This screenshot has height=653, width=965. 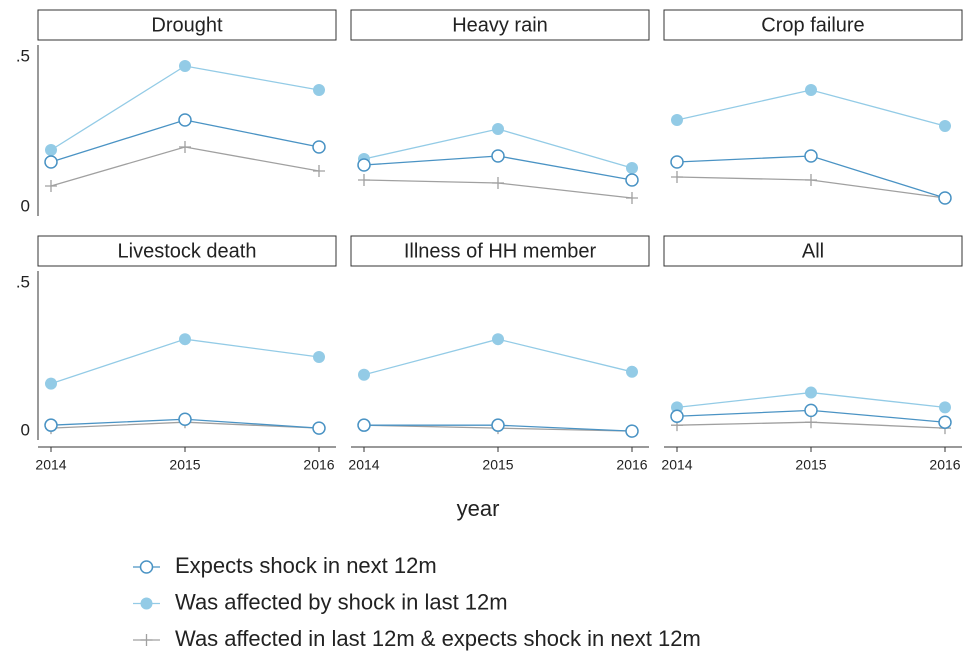 I want to click on panel-title: Drought, so click(x=187, y=25).